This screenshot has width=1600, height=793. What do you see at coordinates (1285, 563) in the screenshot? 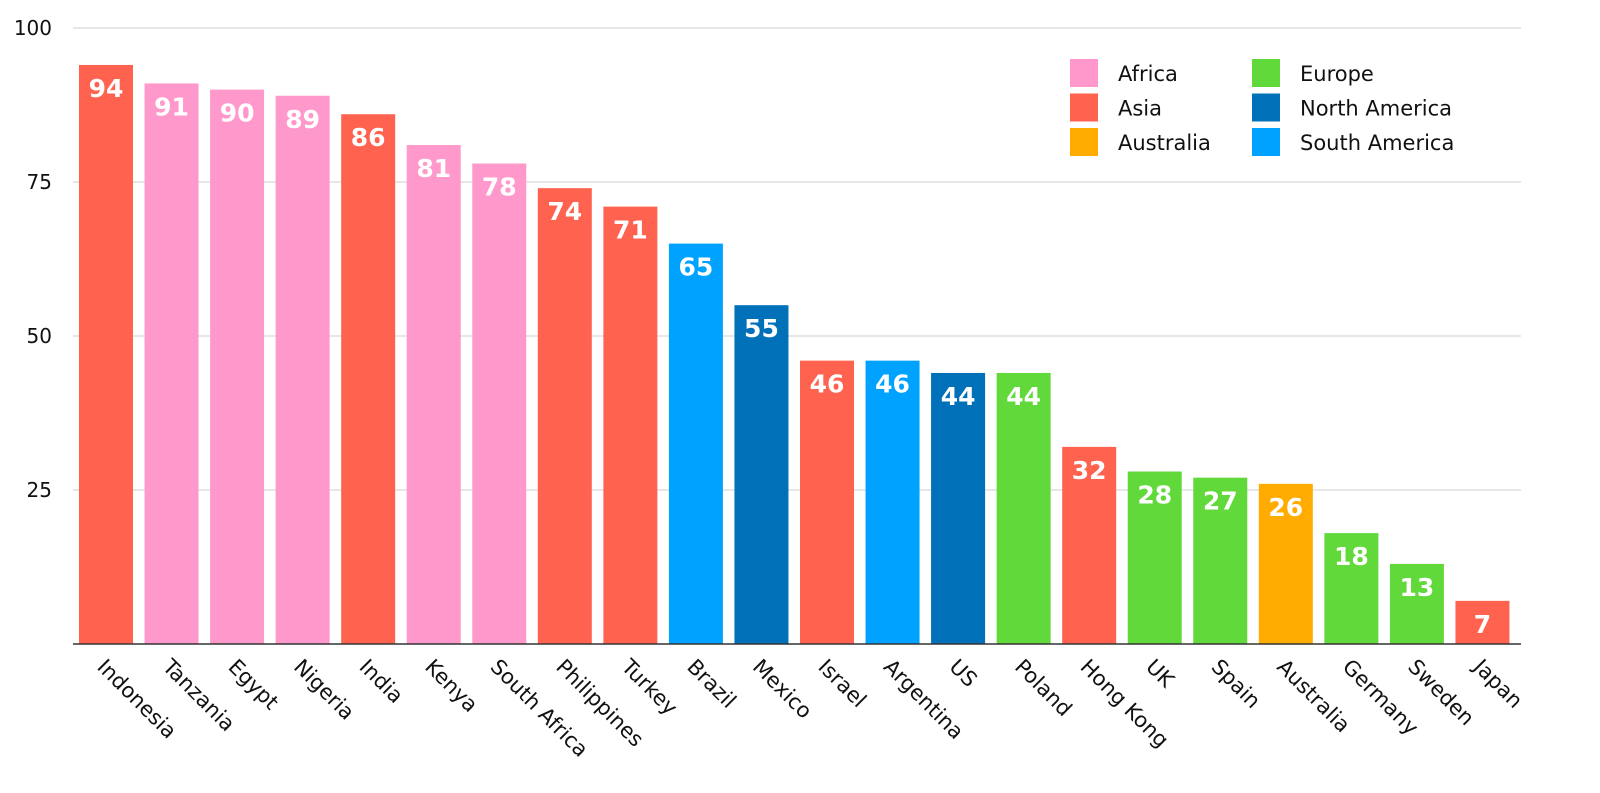
I see `bar-australia` at bounding box center [1285, 563].